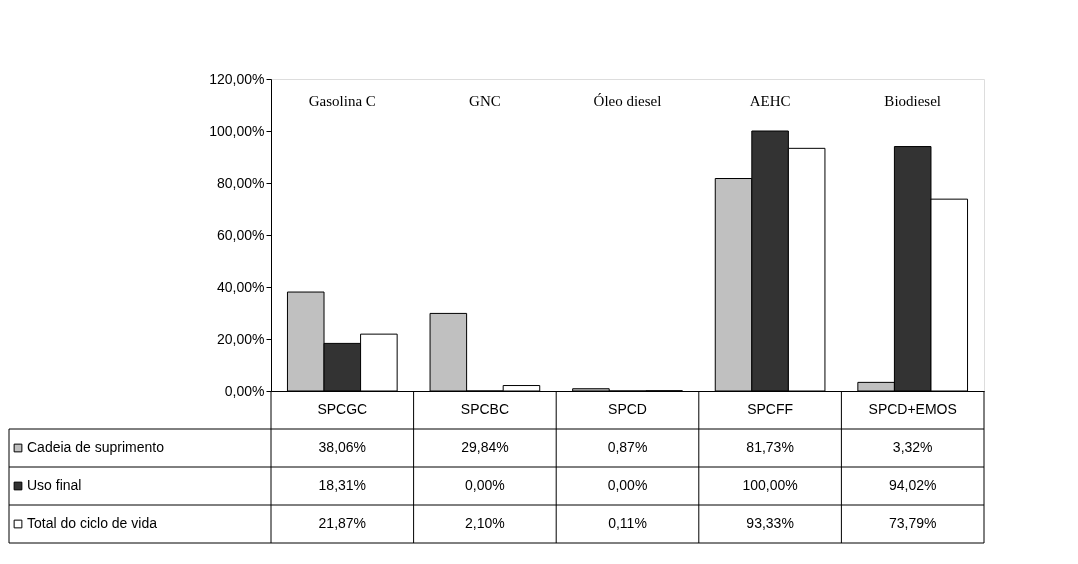  Describe the element at coordinates (912, 523) in the screenshot. I see `data-label: 73,79%` at that location.